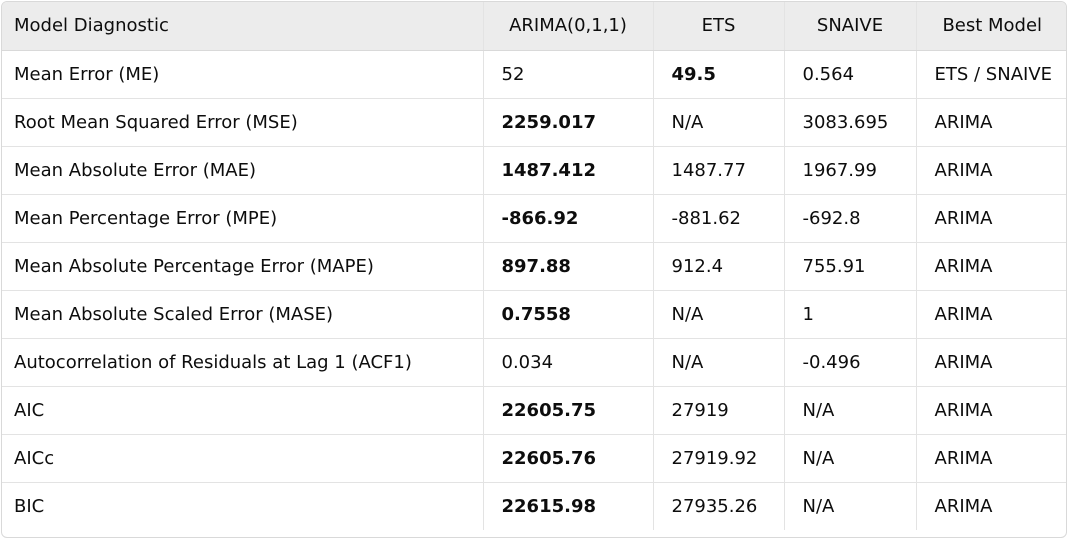 This screenshot has width=1069, height=540. What do you see at coordinates (568, 26) in the screenshot?
I see `header-arima: ARIMA(0,1,1)` at bounding box center [568, 26].